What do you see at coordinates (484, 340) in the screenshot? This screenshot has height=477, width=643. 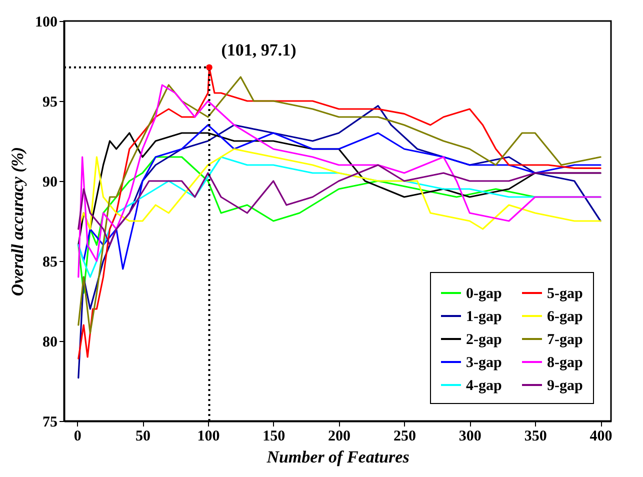 I see `legend-label: 2-gap` at bounding box center [484, 340].